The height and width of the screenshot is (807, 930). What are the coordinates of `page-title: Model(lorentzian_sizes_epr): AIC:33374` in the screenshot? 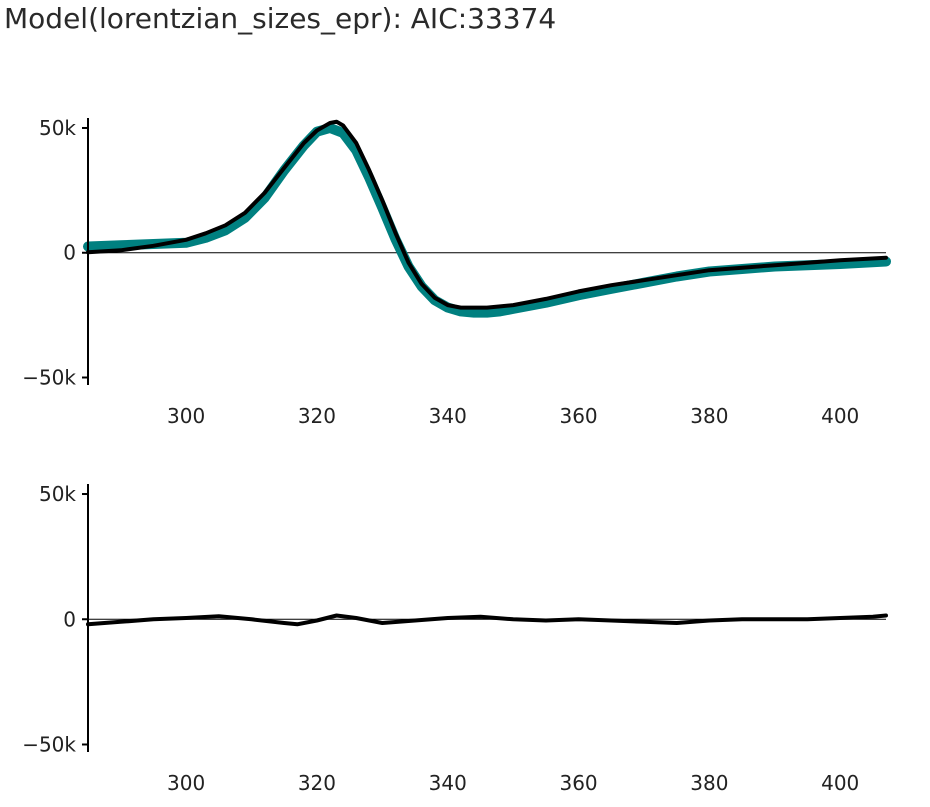 It's located at (280, 18).